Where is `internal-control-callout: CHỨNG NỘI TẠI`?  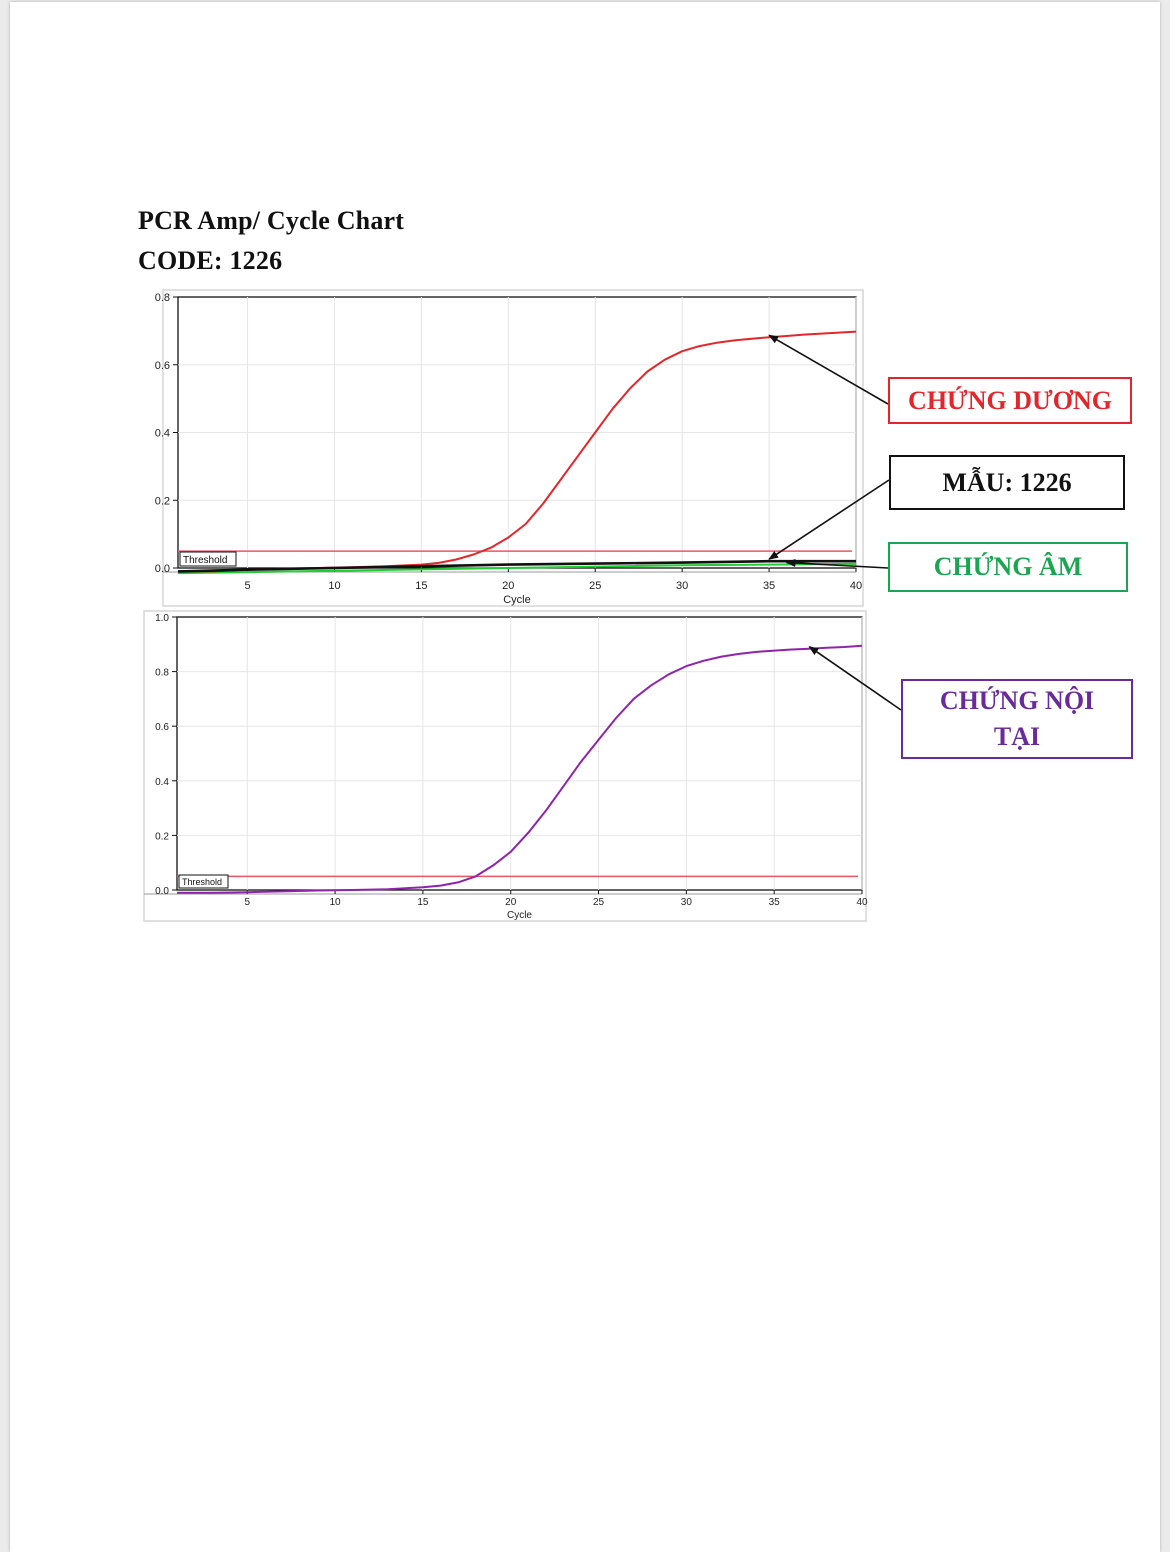
internal-control-callout: CHỨNG NỘI TẠI is located at coordinates (1017, 719).